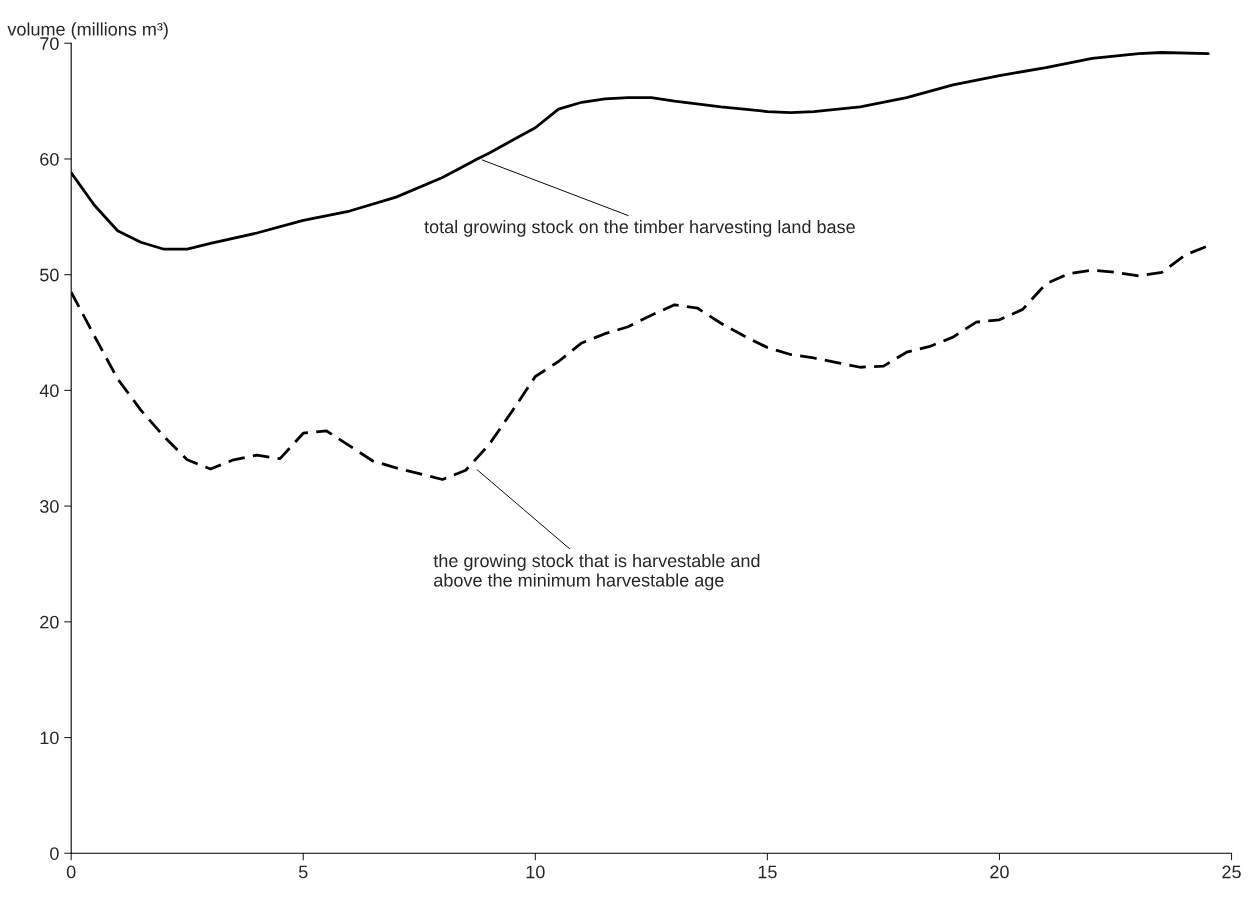  Describe the element at coordinates (303, 872) in the screenshot. I see `x-tick-label: 5` at that location.